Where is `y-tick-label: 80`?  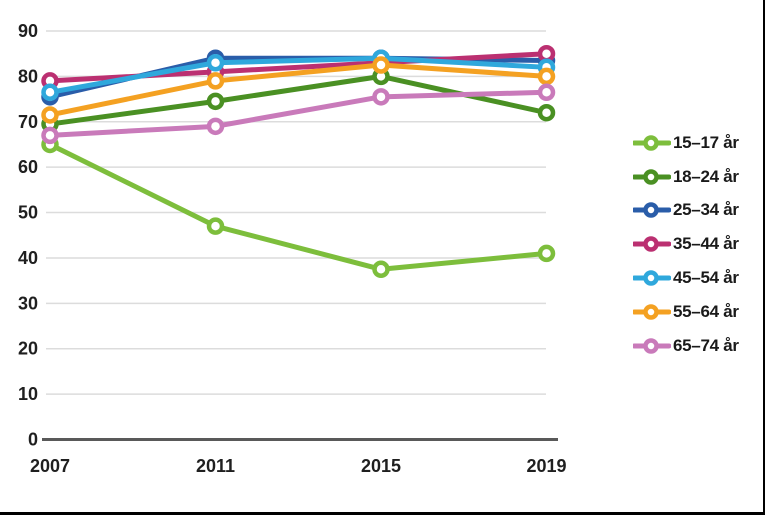 y-tick-label: 80 is located at coordinates (28, 76).